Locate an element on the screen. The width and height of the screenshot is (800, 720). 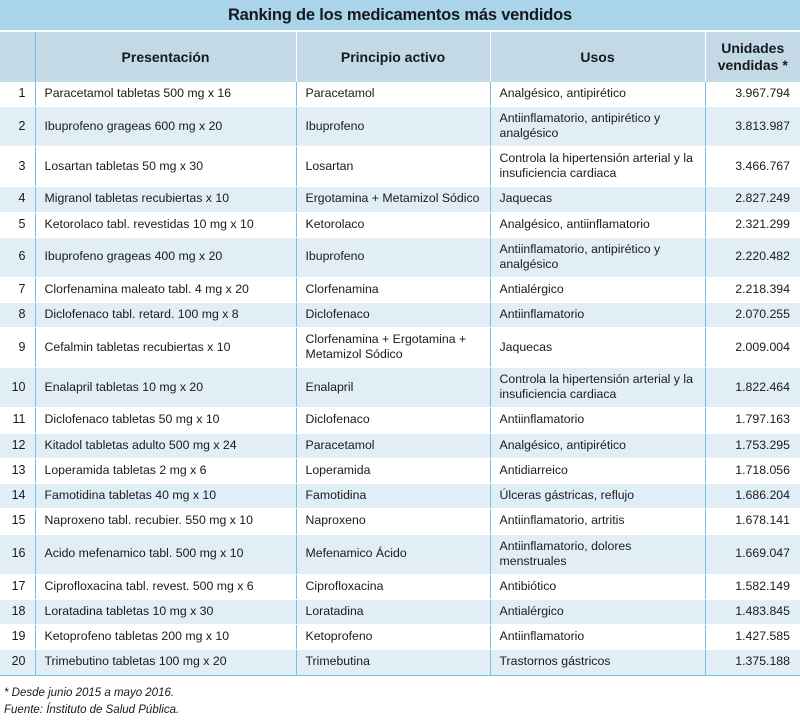
cell-rank: 18 is located at coordinates (17, 611).